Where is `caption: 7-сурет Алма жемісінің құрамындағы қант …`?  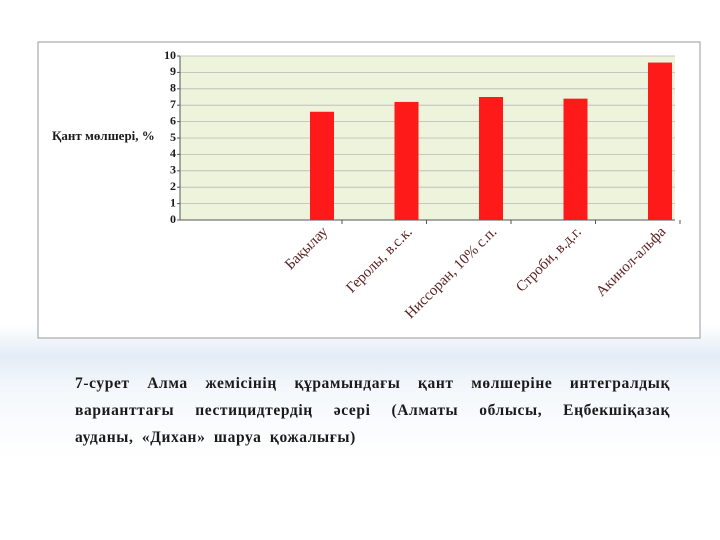
caption: 7-сурет Алма жемісінің құрамындағы қант … is located at coordinates (372, 410).